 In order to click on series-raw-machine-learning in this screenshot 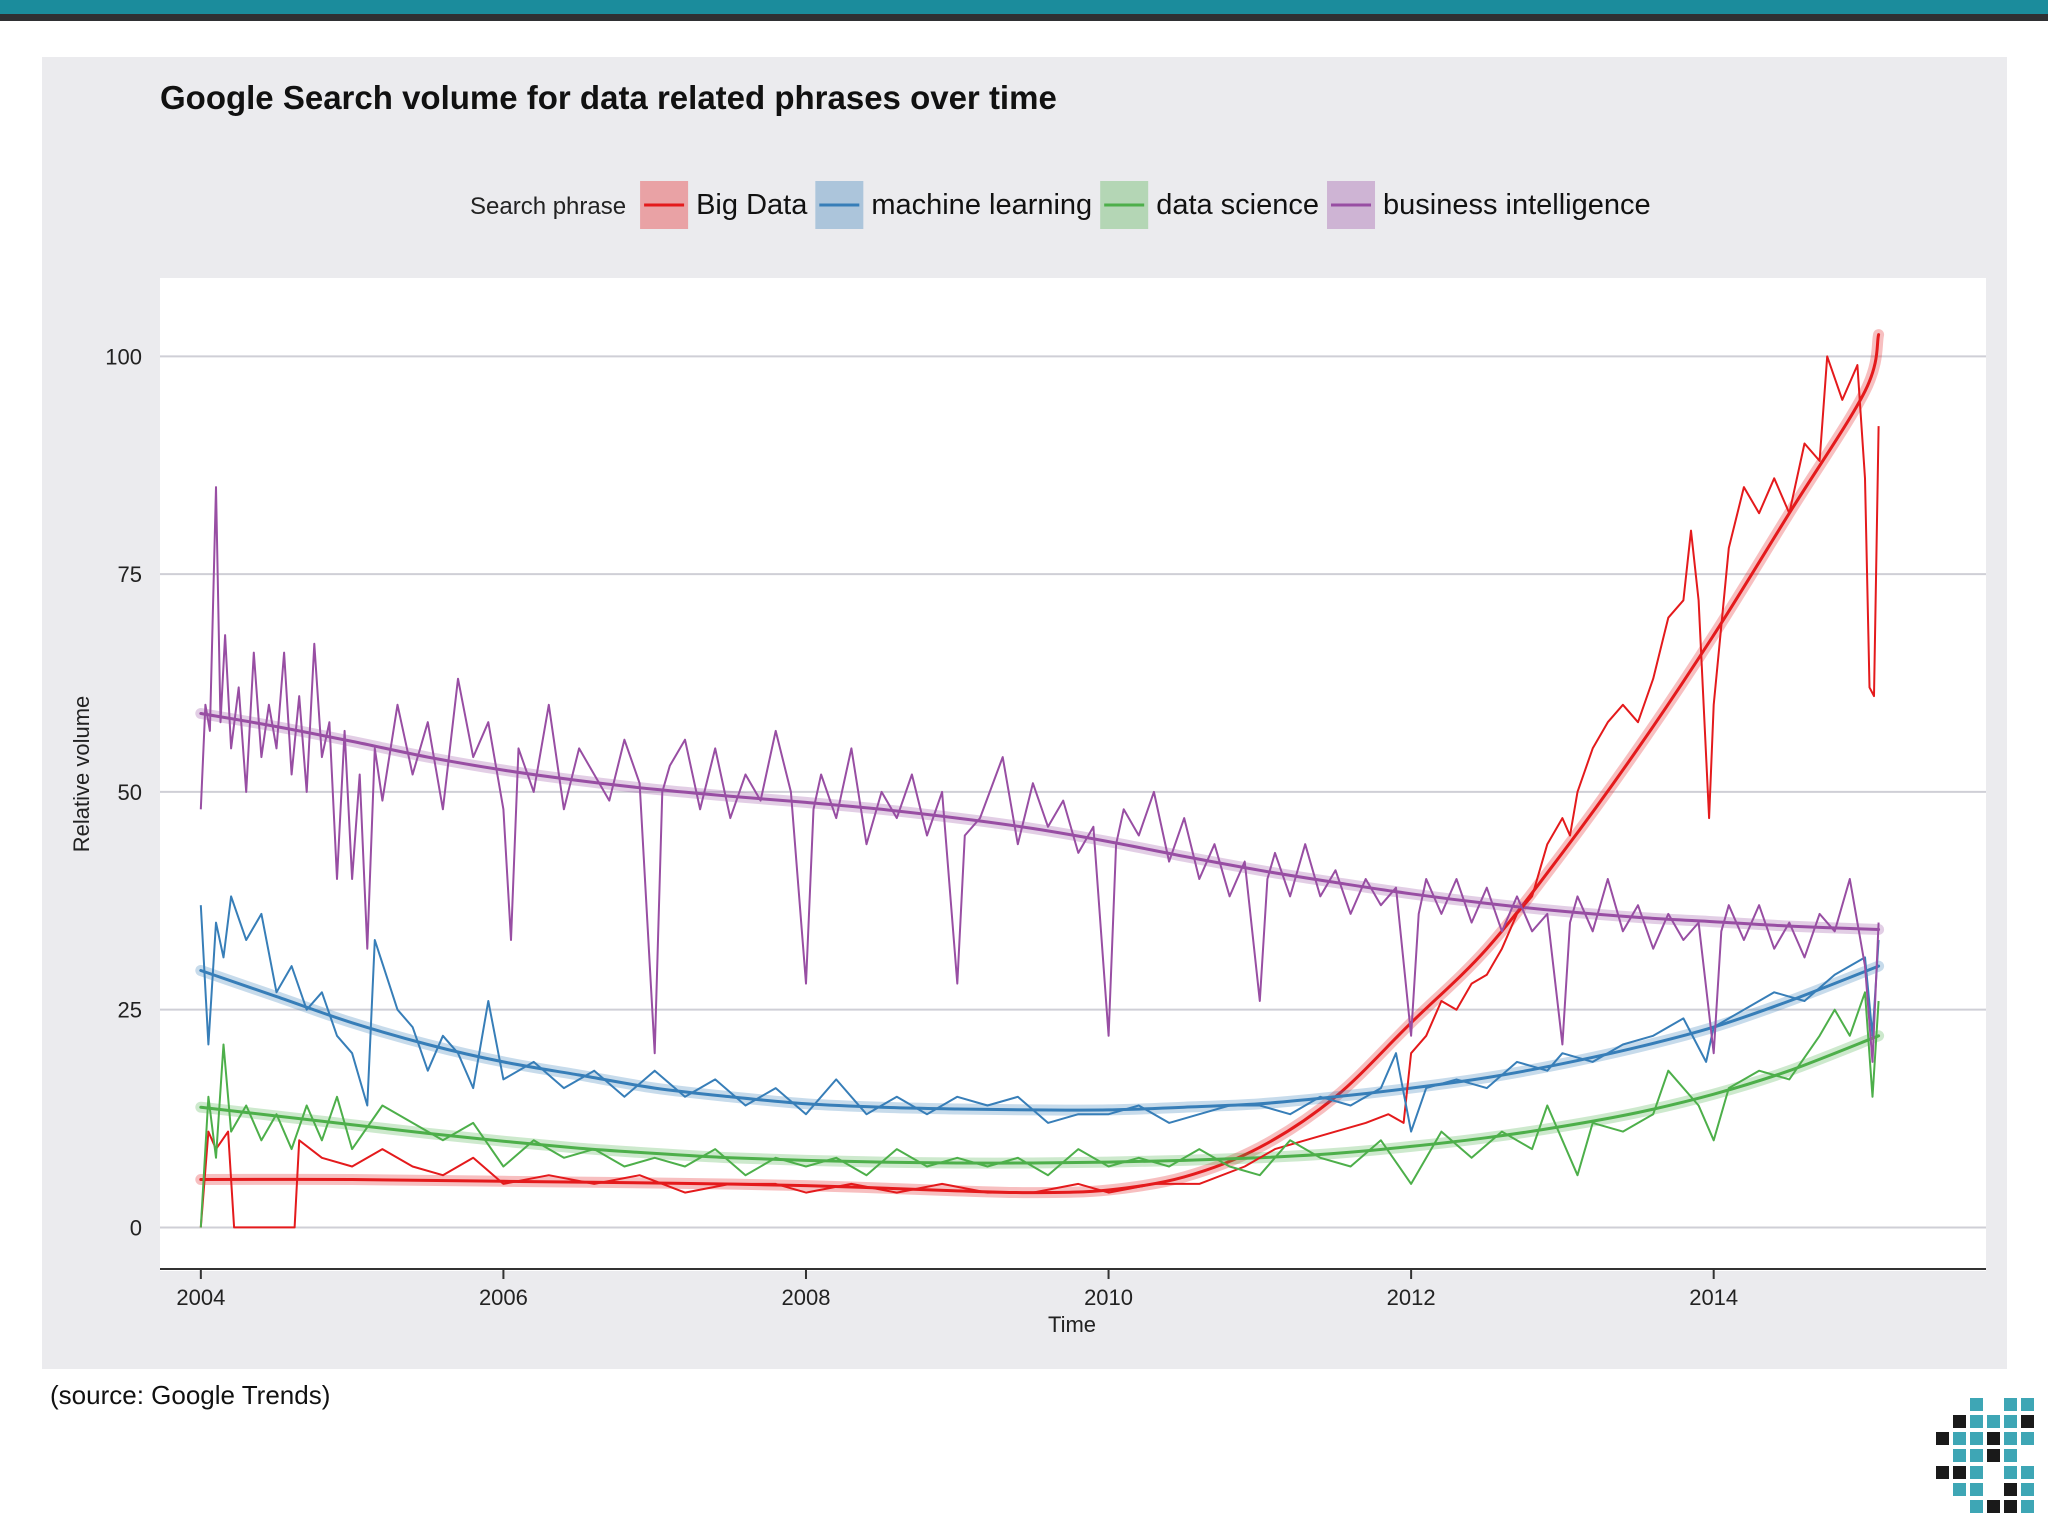, I will do `click(1039, 1014)`.